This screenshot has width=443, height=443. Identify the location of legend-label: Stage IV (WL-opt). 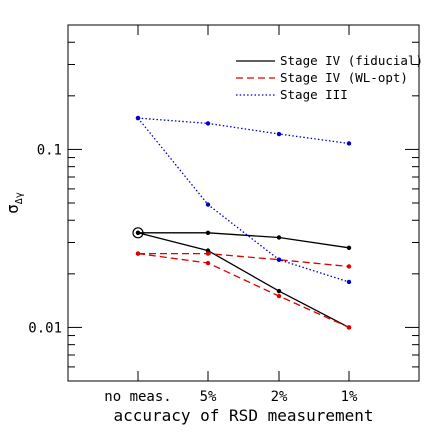
(344, 77).